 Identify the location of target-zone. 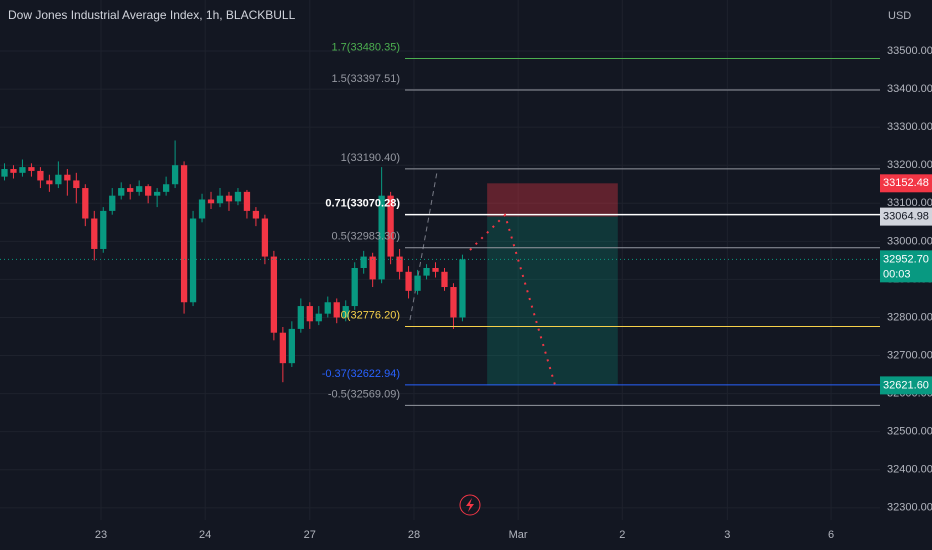
(552, 301).